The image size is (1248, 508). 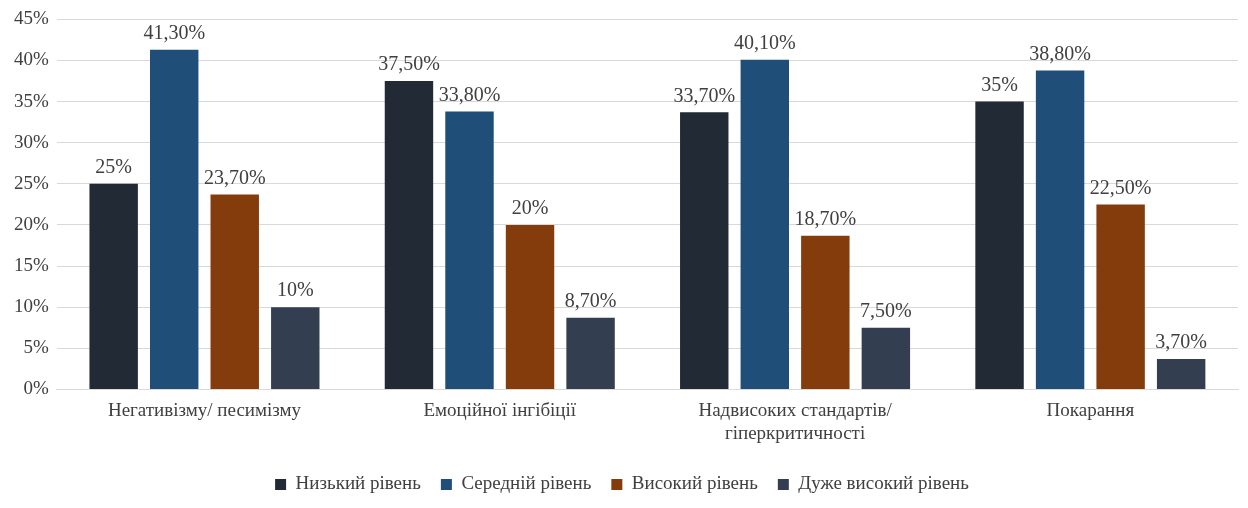 What do you see at coordinates (31, 182) in the screenshot?
I see `y-tick-label: 25%` at bounding box center [31, 182].